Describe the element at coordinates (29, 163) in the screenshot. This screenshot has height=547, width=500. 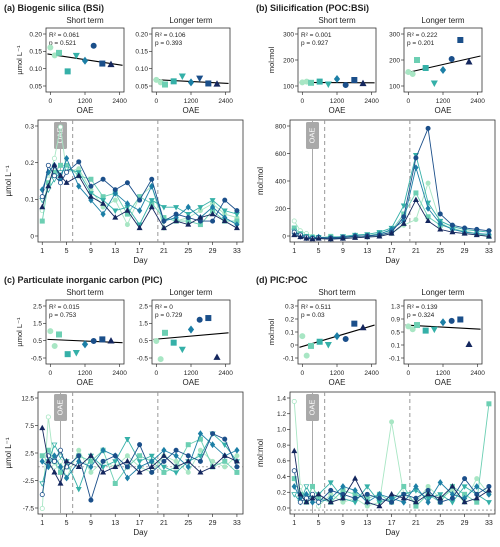
I see `panel-a-ts-ytick-label: 0.2` at that location.